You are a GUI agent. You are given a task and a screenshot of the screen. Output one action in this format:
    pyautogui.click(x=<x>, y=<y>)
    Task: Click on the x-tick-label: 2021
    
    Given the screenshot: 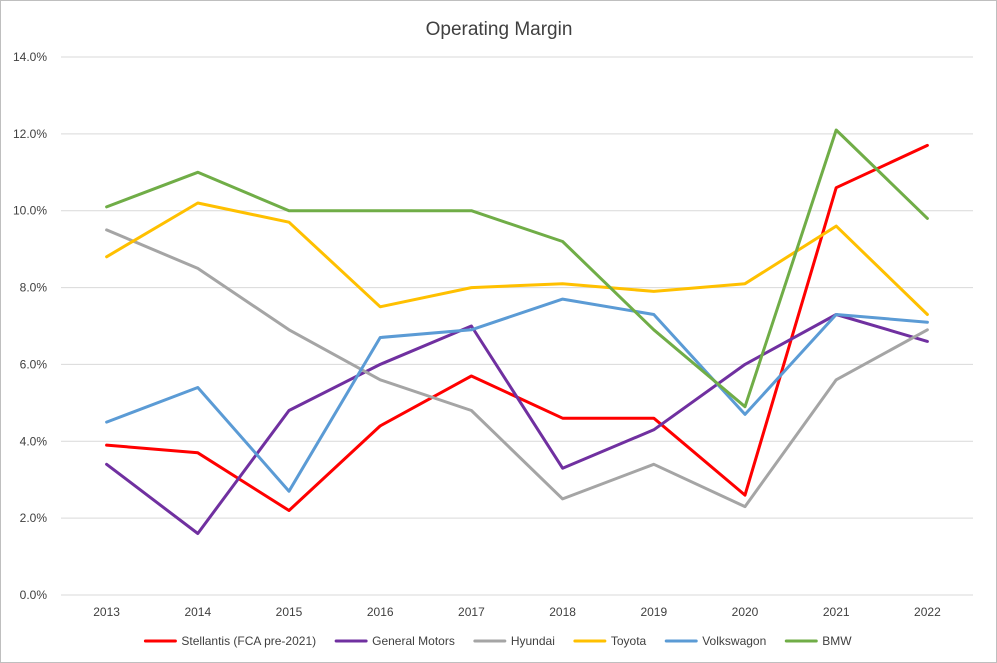 What is the action you would take?
    pyautogui.click(x=836, y=612)
    